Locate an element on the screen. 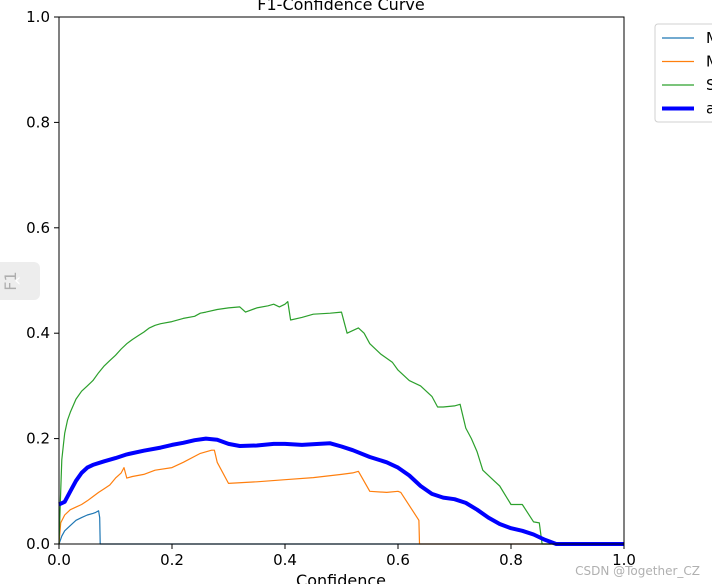 The width and height of the screenshot is (712, 584). x-tick-label: 0.8 is located at coordinates (511, 560).